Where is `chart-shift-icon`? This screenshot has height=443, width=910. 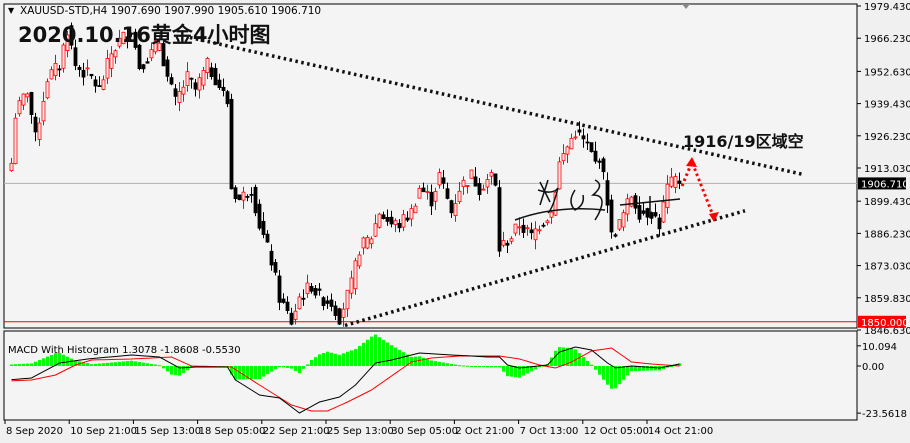 chart-shift-icon is located at coordinates (686, 6).